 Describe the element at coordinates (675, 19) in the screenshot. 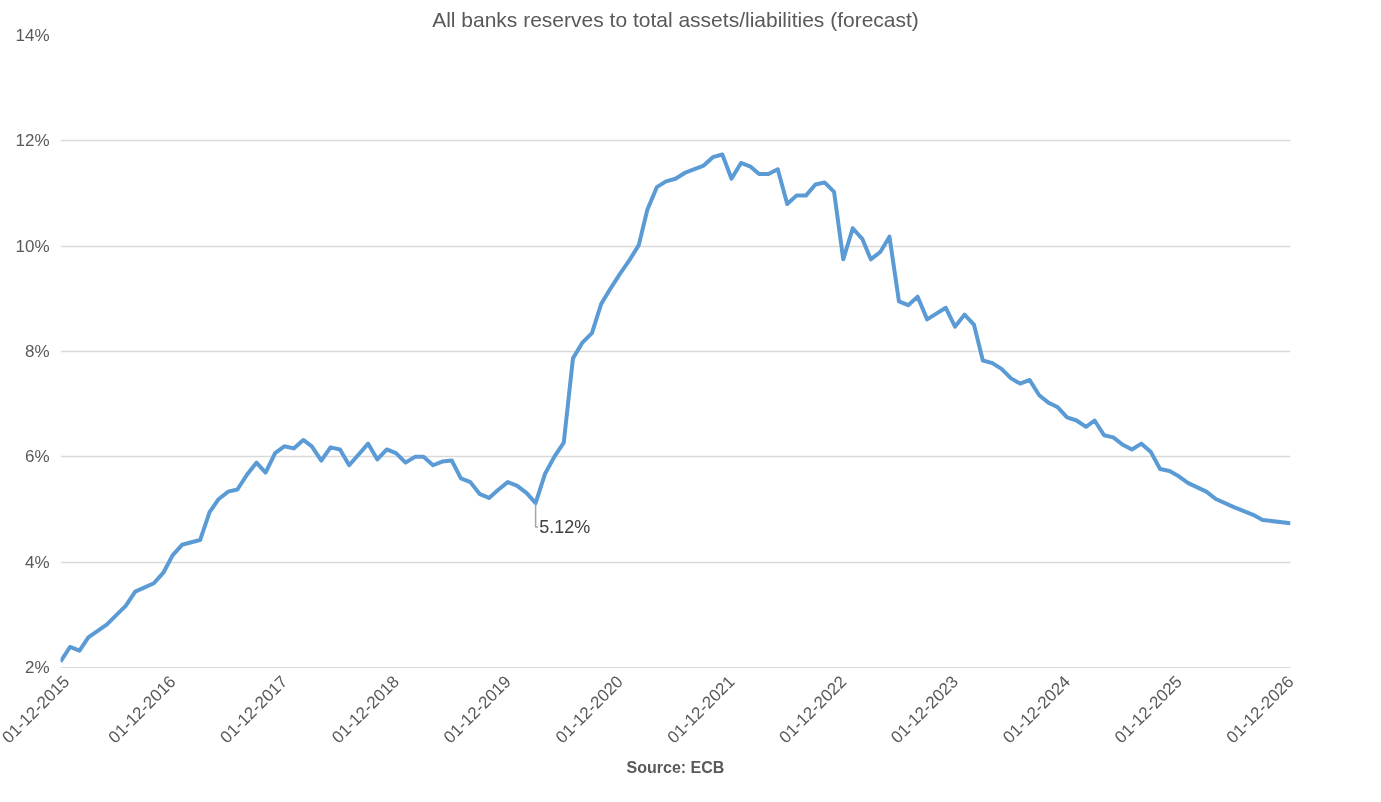

I see `chart-title: All banks reserves to total assets/liabilities (forecast)` at that location.